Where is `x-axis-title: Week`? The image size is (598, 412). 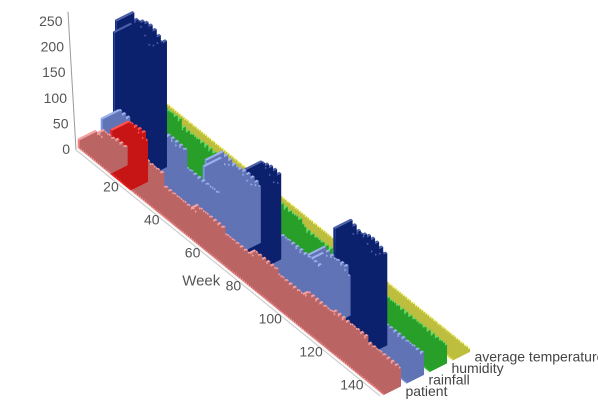 x-axis-title: Week is located at coordinates (201, 281).